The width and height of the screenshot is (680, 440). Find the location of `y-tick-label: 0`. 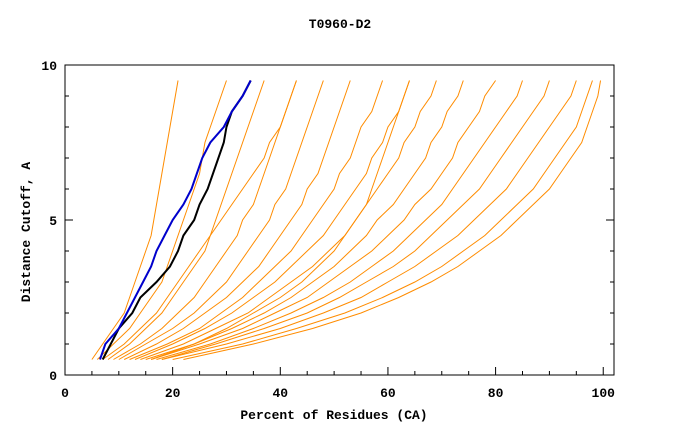

y-tick-label: 0 is located at coordinates (53, 376).